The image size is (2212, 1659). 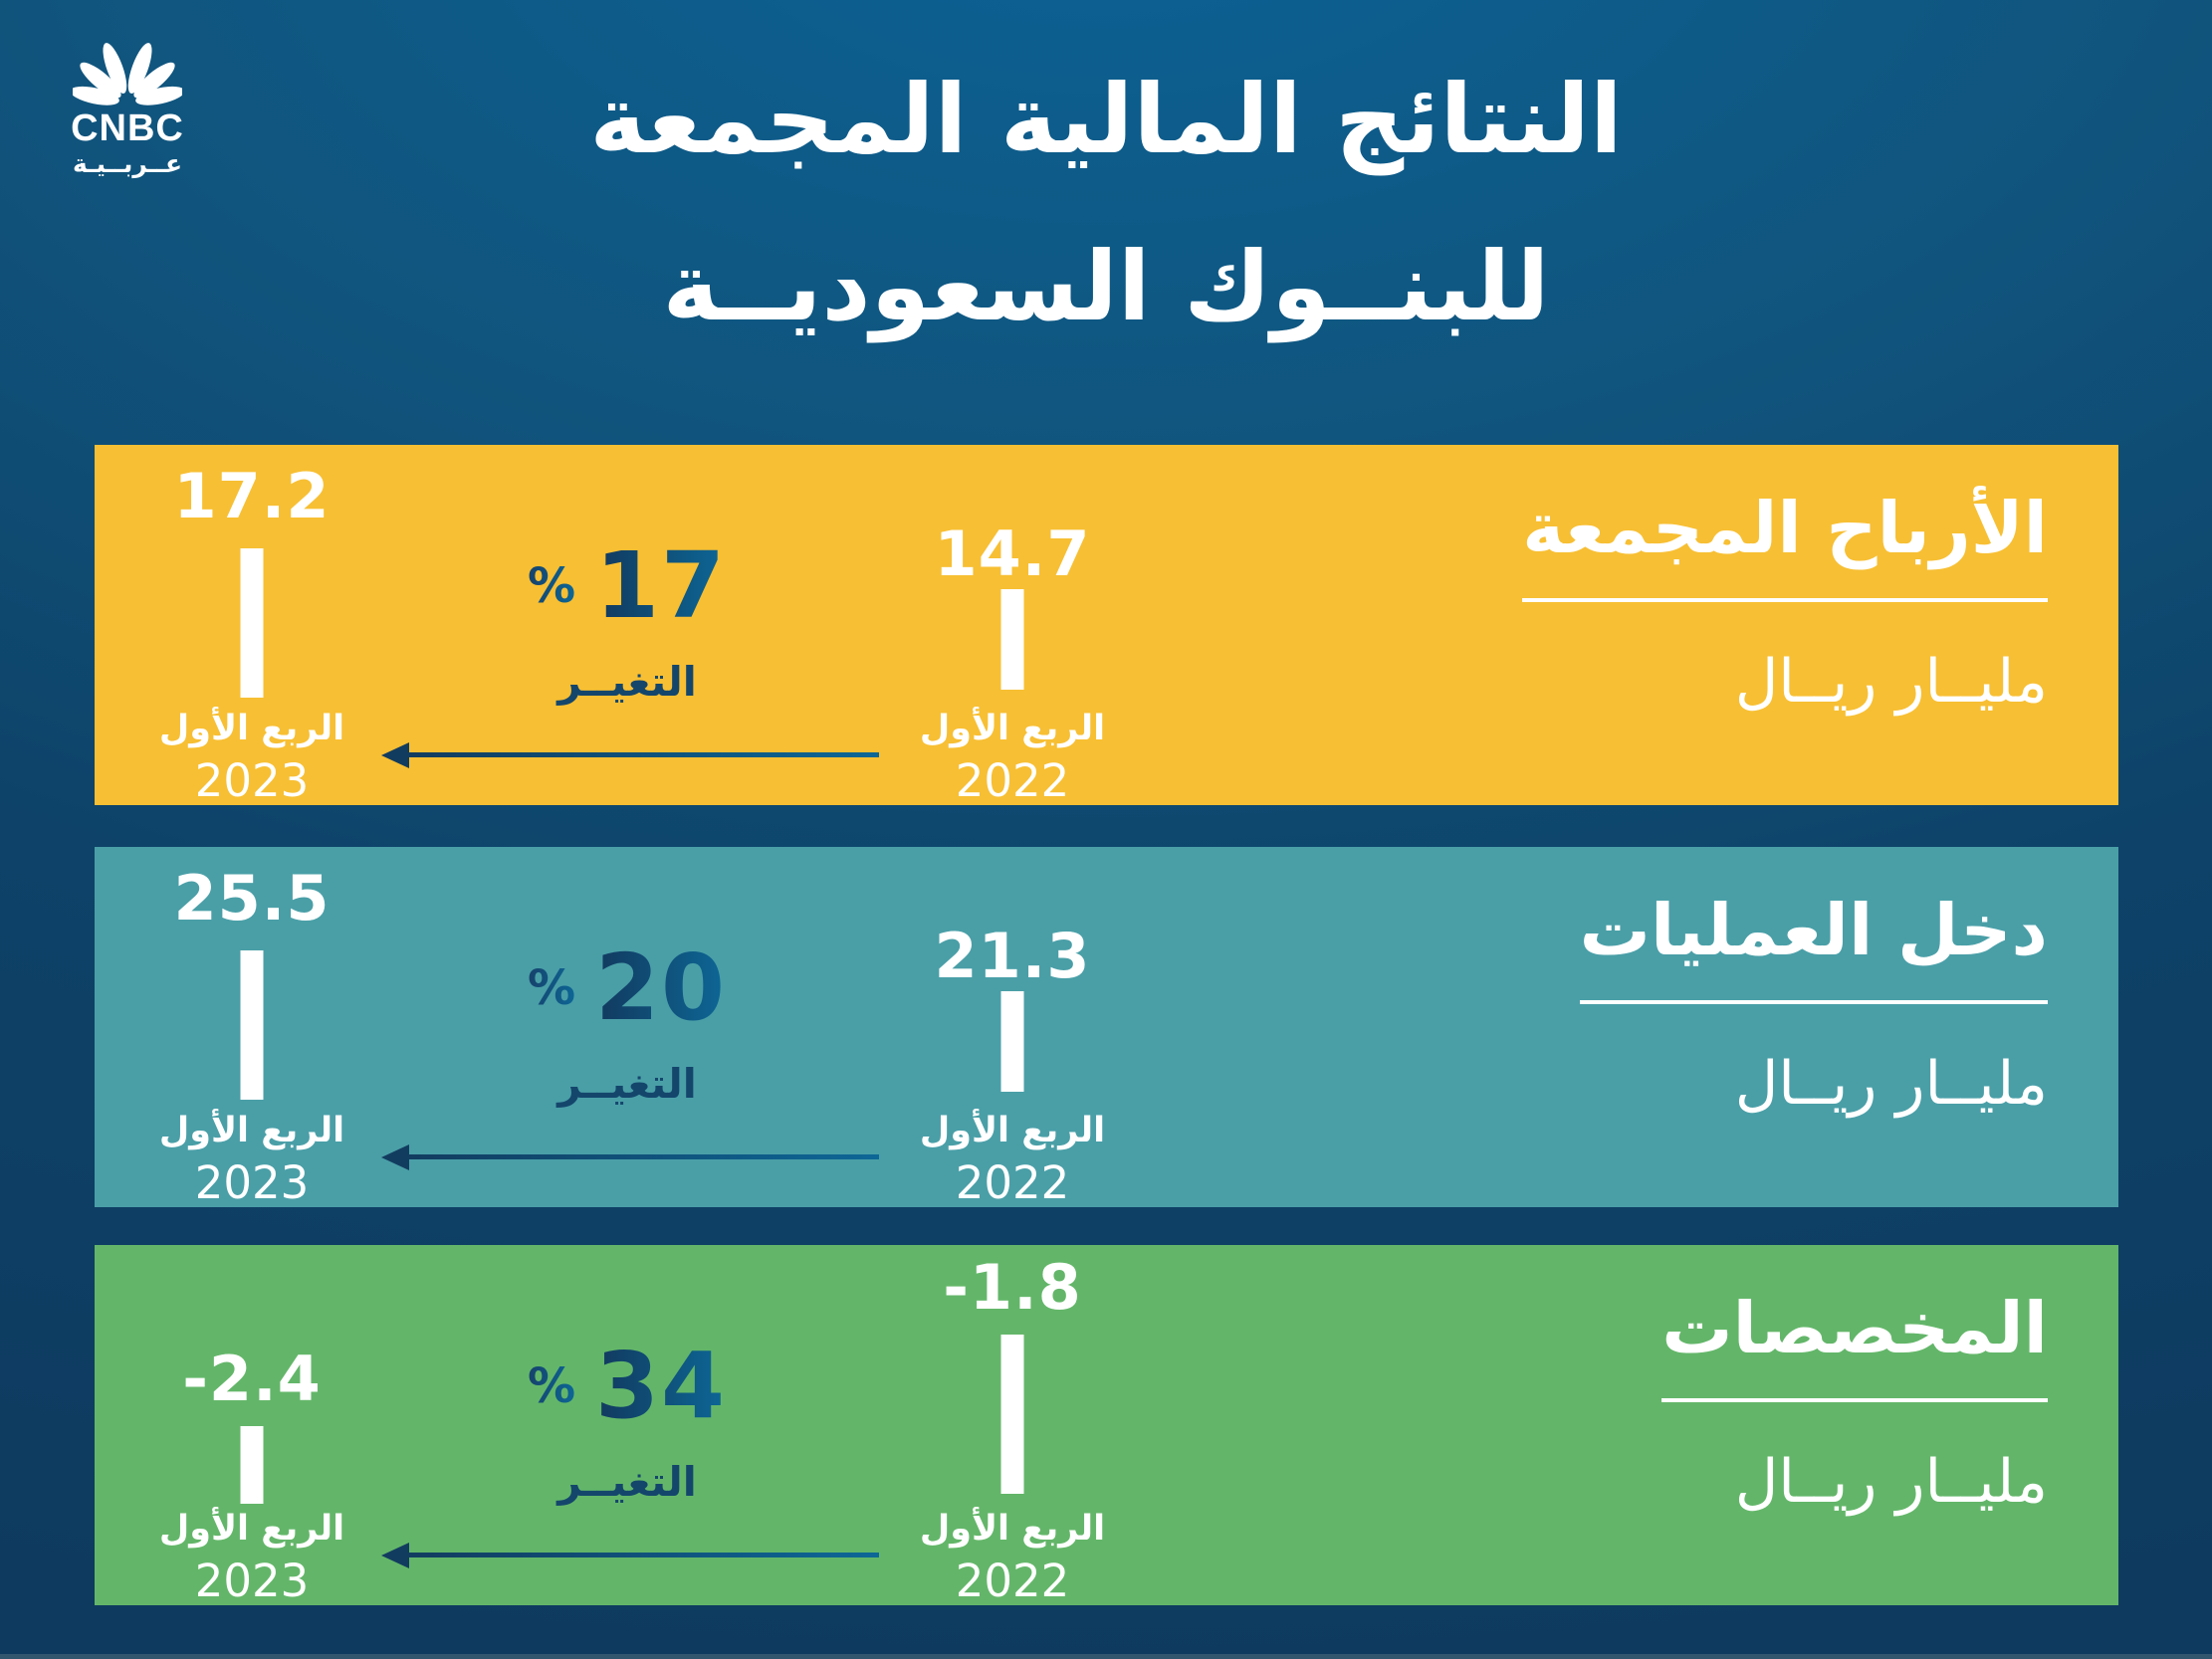 What do you see at coordinates (661, 1386) in the screenshot?
I see `change-percent-value: 34` at bounding box center [661, 1386].